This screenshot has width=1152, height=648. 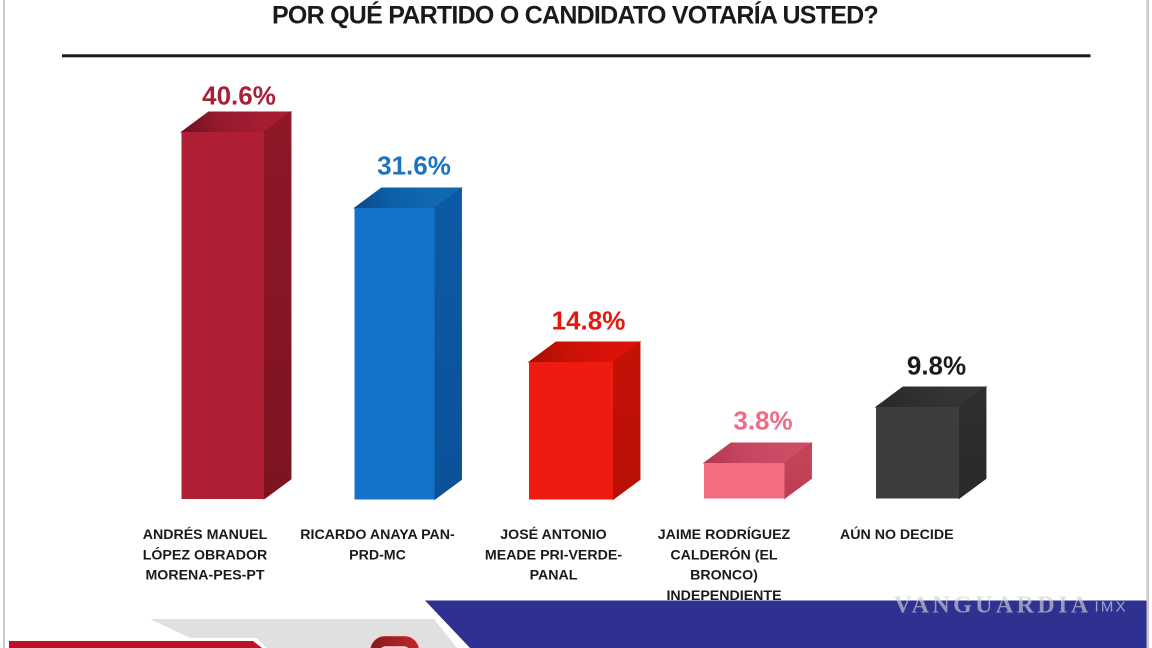 What do you see at coordinates (414, 166) in the screenshot?
I see `svg-text: 31.6%` at bounding box center [414, 166].